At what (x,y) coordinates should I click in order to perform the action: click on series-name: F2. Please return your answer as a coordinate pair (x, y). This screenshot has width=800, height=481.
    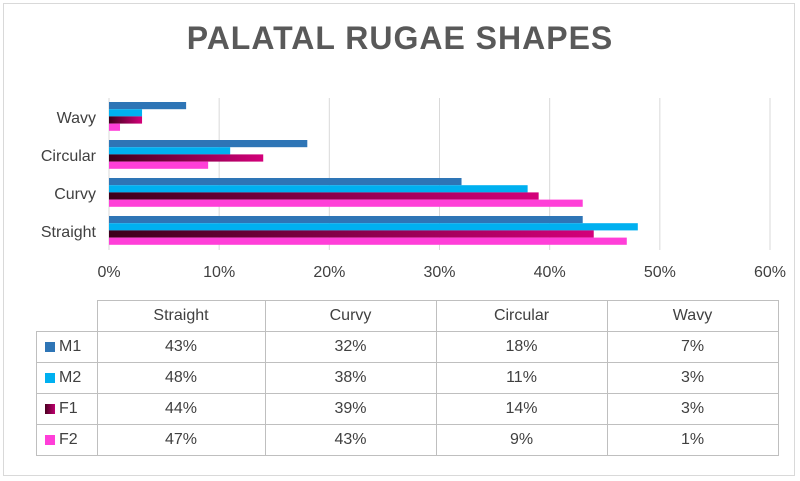
    Looking at the image, I should click on (68, 439).